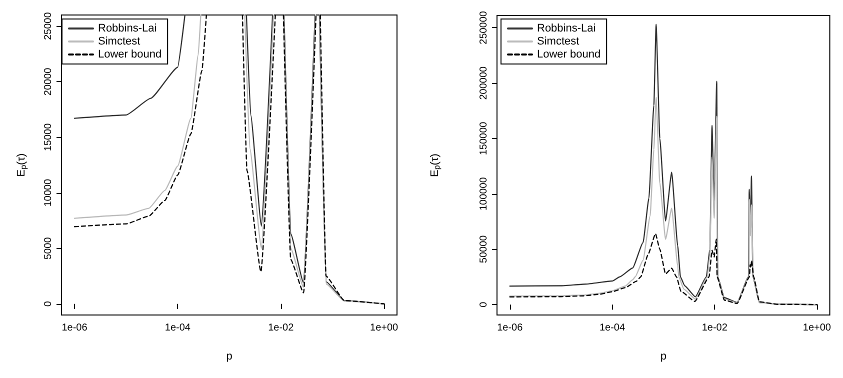  I want to click on y-tick-label: 150000, so click(484, 138).